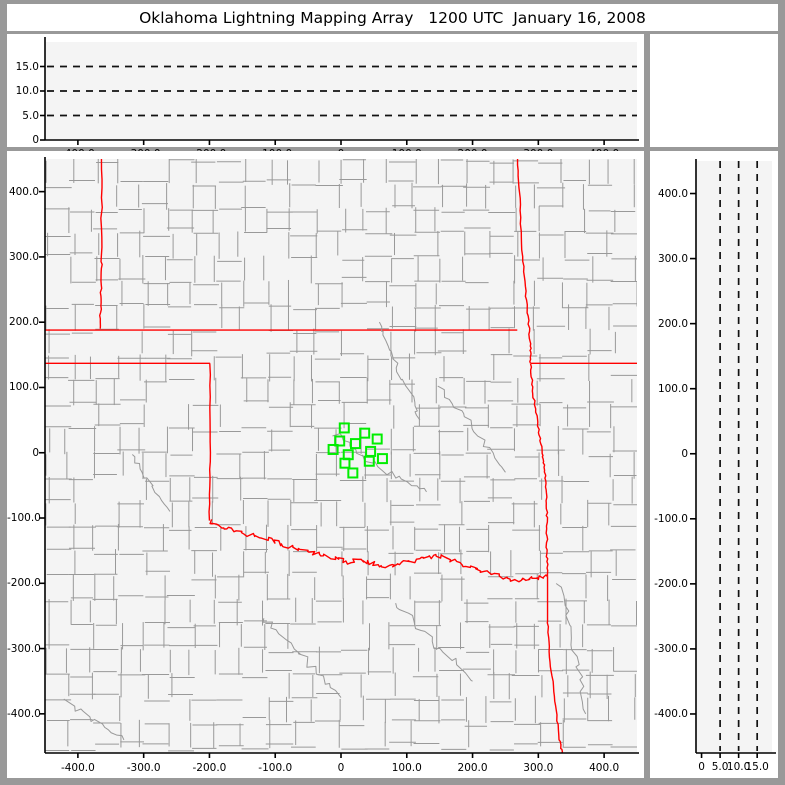 This screenshot has height=785, width=785. Describe the element at coordinates (77, 768) in the screenshot. I see `x-tick-label: -400.0` at that location.